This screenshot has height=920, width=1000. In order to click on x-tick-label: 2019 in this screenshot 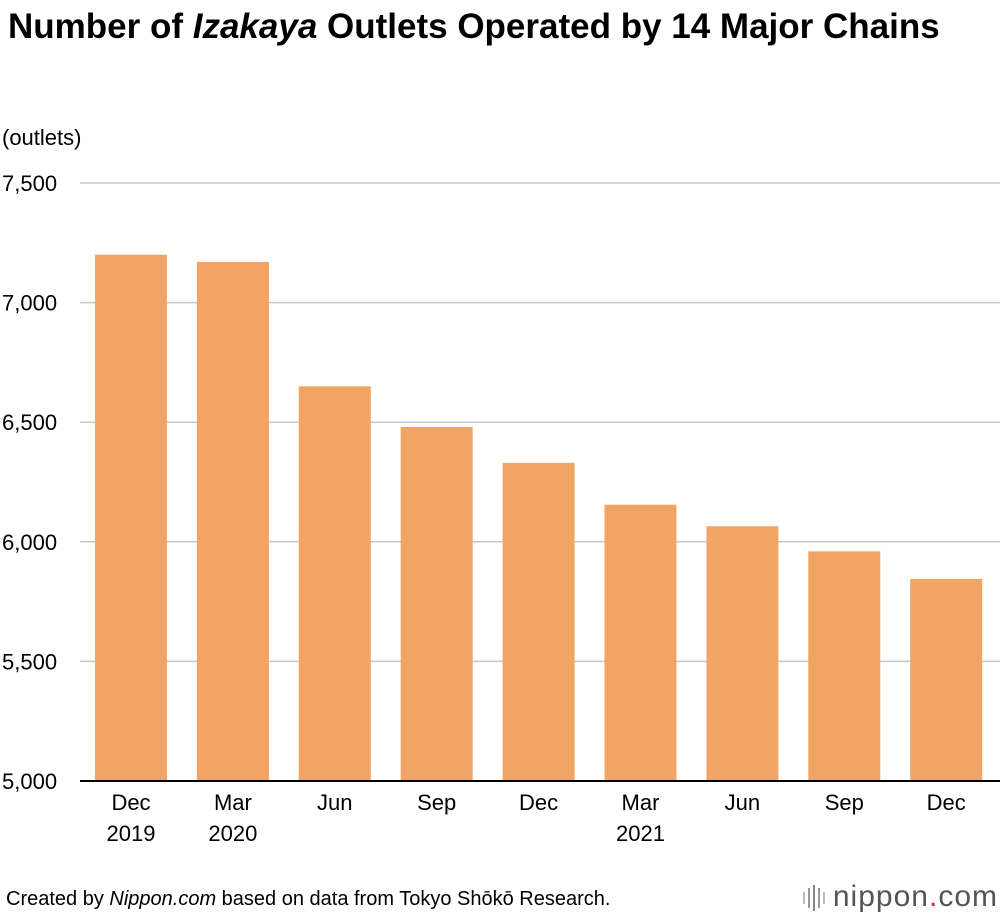, I will do `click(131, 833)`.